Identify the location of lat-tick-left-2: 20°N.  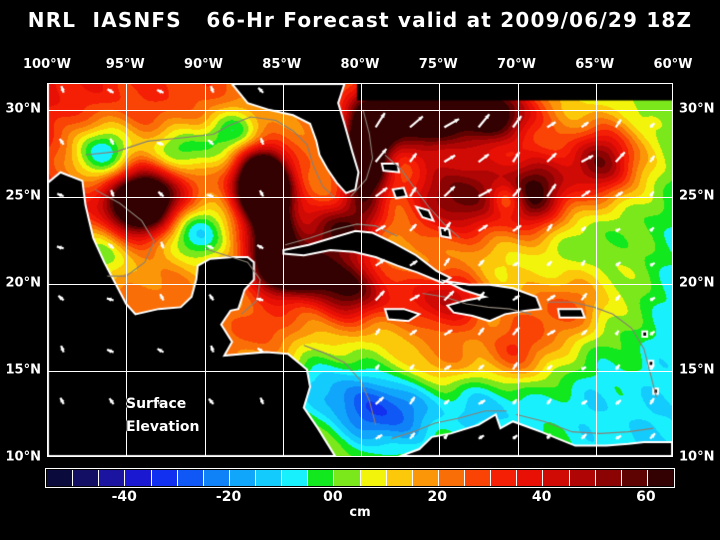
(23, 283).